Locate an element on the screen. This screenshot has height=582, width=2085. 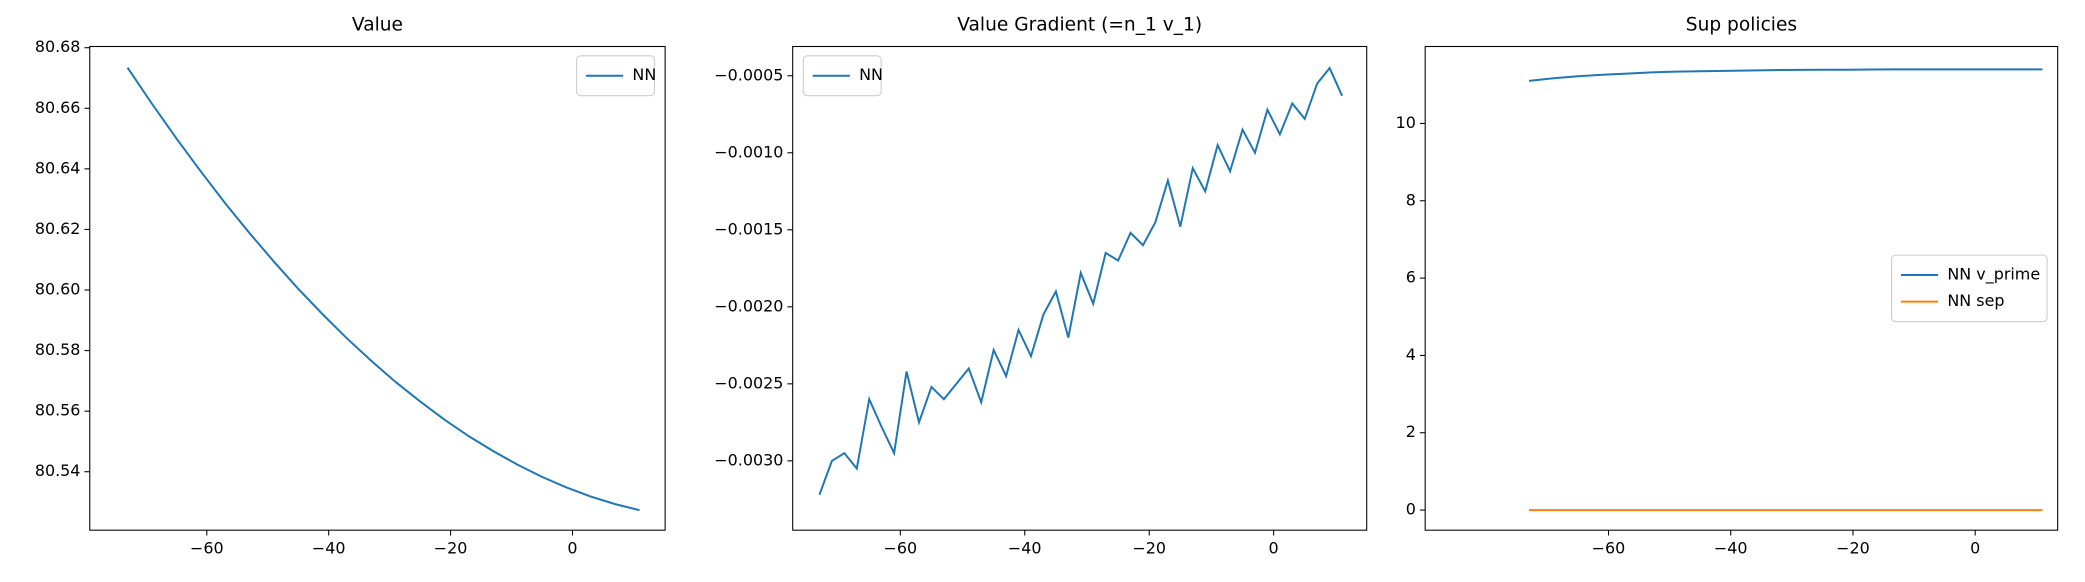
chart-title: Sup policies is located at coordinates (1741, 25).